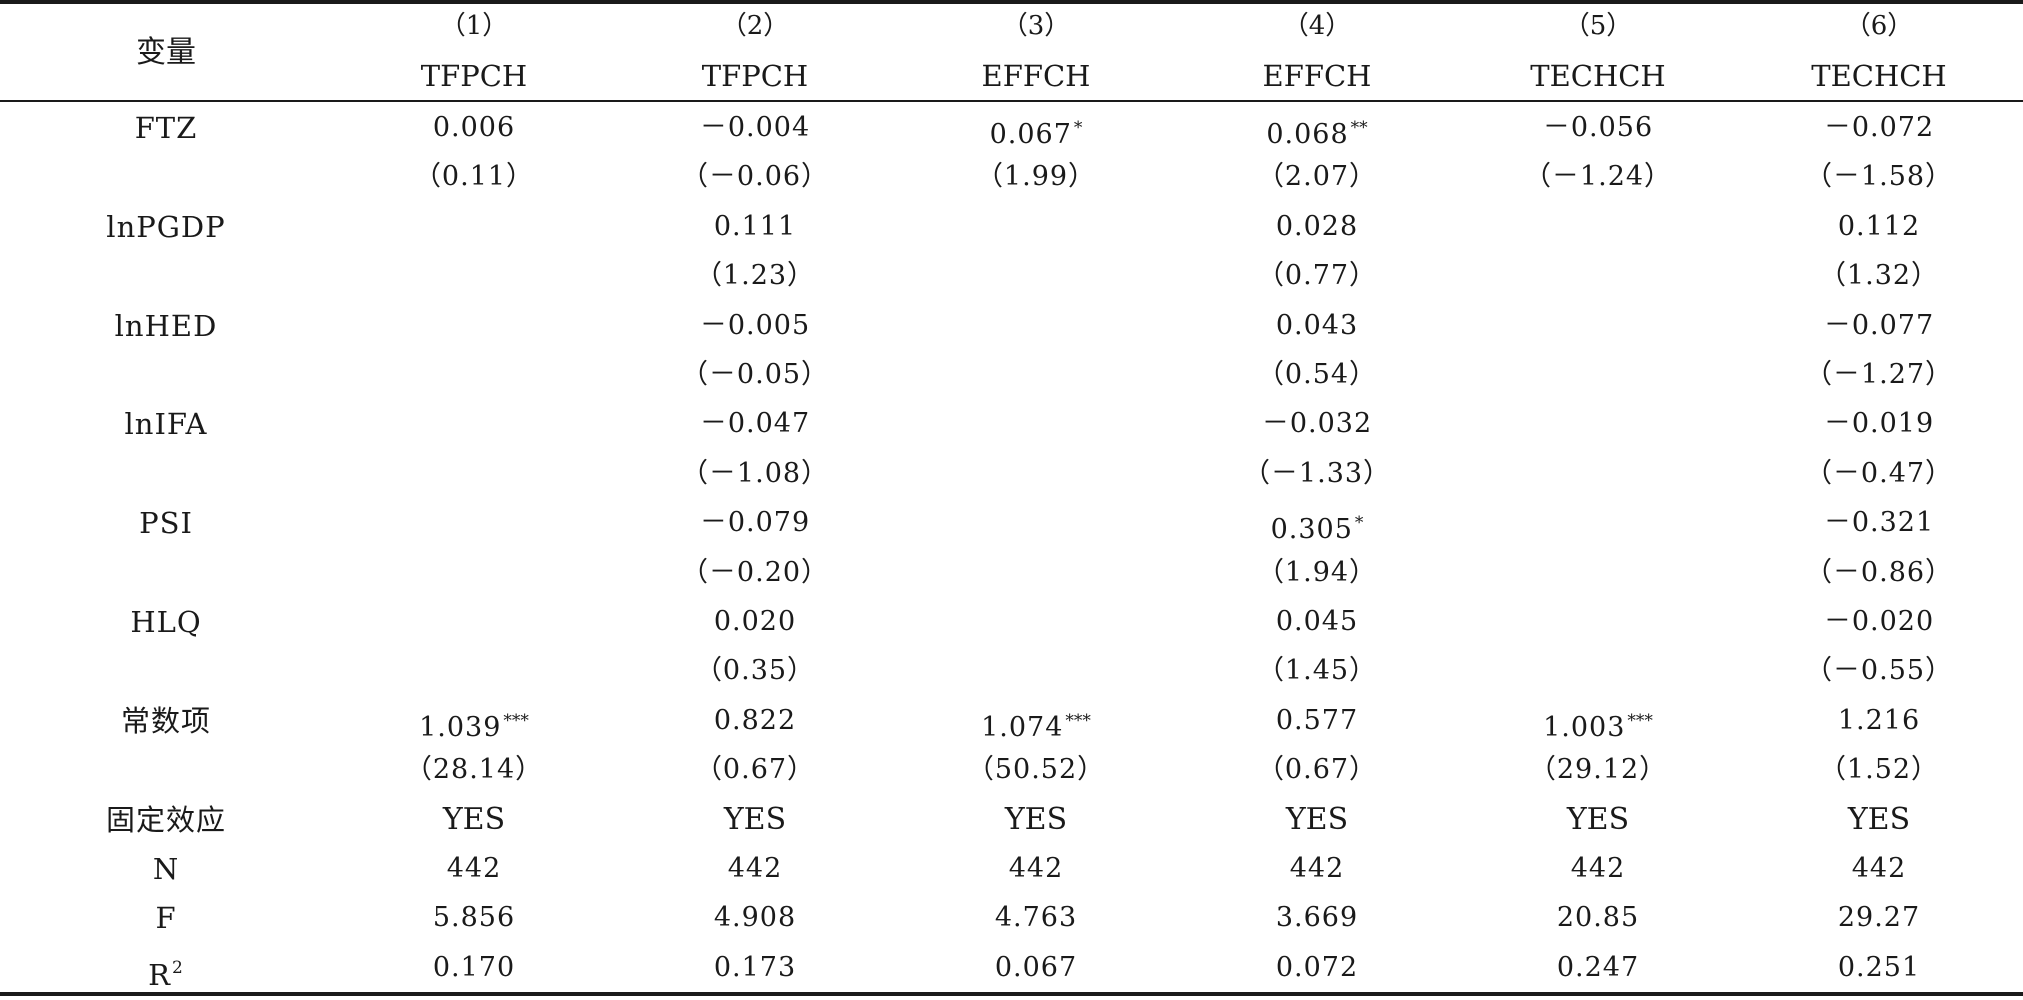  Describe the element at coordinates (166, 128) in the screenshot. I see `row-label: FTZ` at that location.